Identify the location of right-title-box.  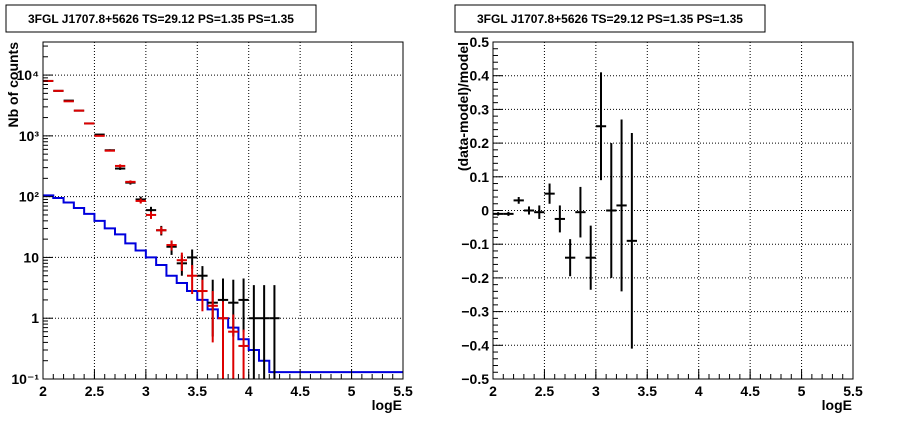
(610, 18).